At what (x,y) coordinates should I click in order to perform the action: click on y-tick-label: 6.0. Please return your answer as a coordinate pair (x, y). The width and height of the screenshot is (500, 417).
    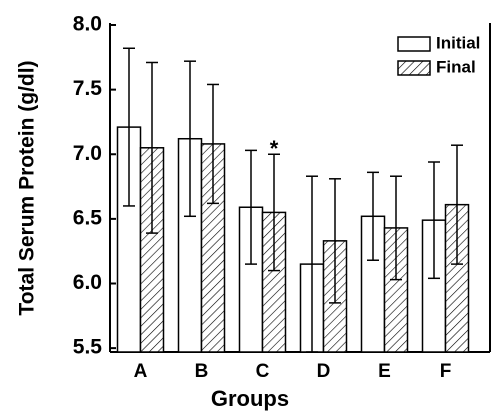
    Looking at the image, I should click on (87, 282).